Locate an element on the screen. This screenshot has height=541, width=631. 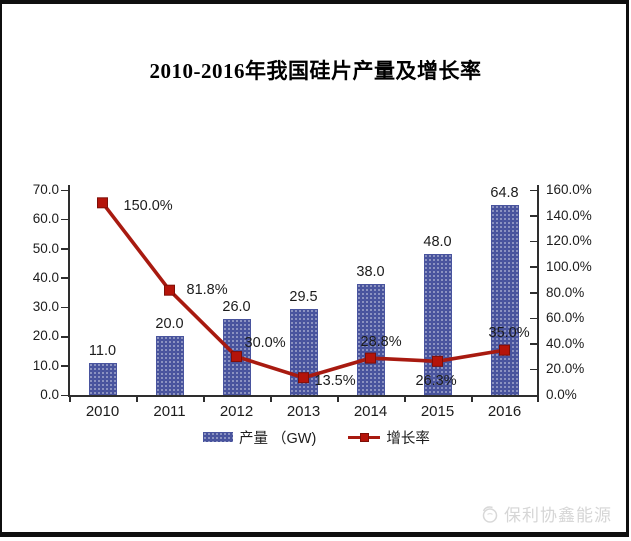
right-axis-tick-label: 100.0% is located at coordinates (569, 266).